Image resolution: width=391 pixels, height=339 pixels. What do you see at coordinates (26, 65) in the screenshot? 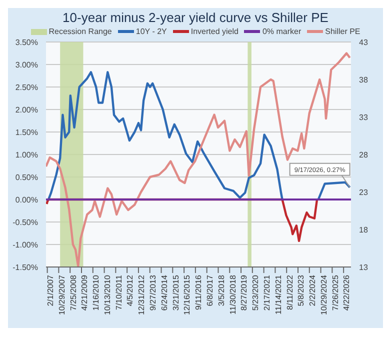
I see `y-tick-label: 3.00%` at bounding box center [26, 65].